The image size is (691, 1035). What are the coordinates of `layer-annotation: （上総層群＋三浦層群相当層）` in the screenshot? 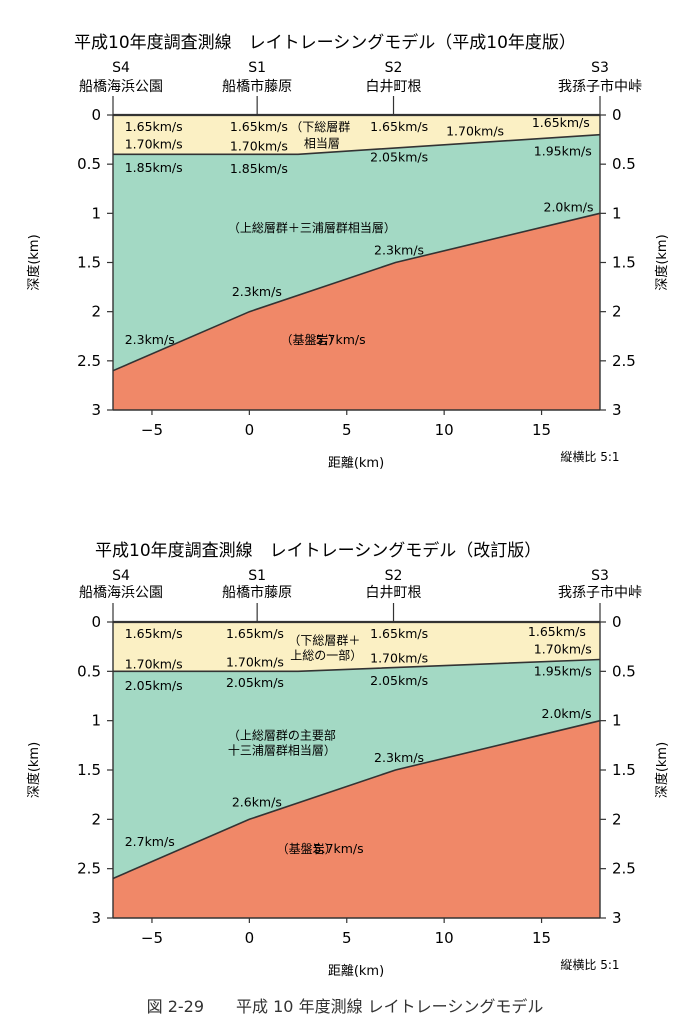 It's located at (312, 228).